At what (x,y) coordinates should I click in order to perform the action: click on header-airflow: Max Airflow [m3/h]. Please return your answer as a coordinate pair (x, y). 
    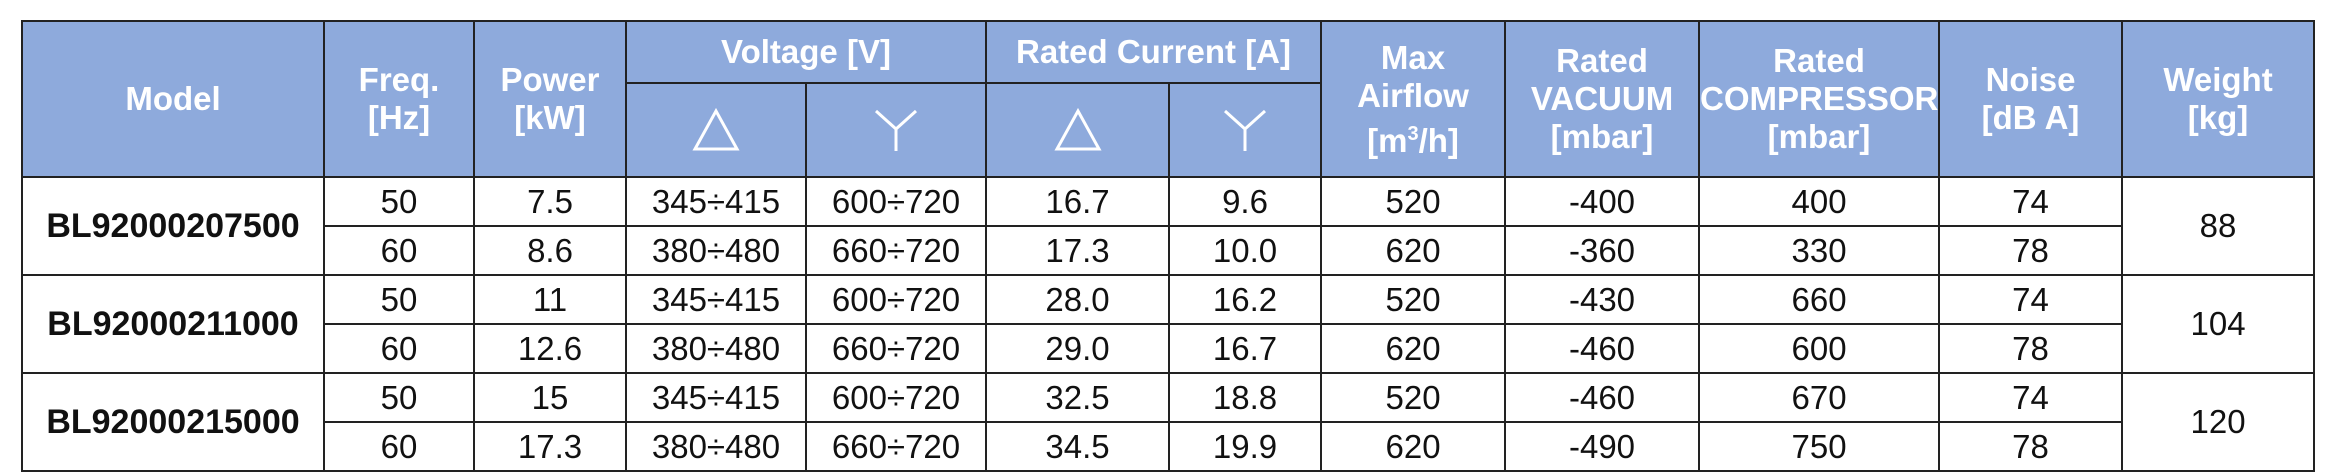
    Looking at the image, I should click on (1413, 99).